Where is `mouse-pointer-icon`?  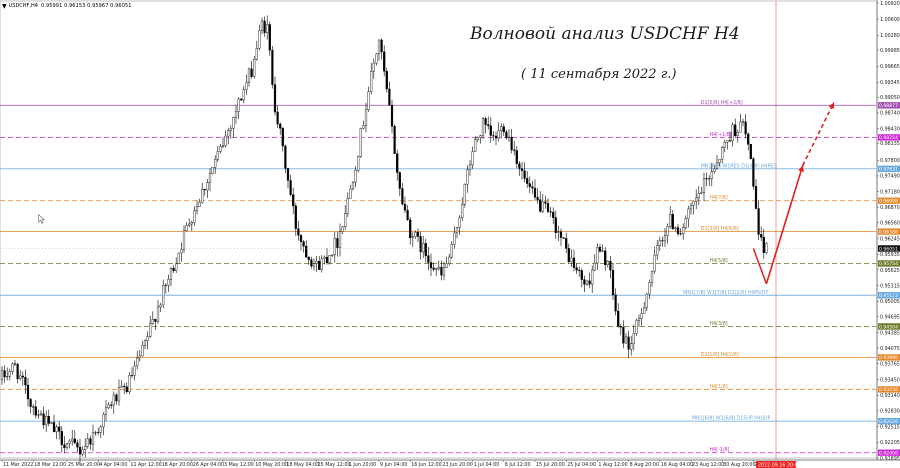 mouse-pointer-icon is located at coordinates (42, 219).